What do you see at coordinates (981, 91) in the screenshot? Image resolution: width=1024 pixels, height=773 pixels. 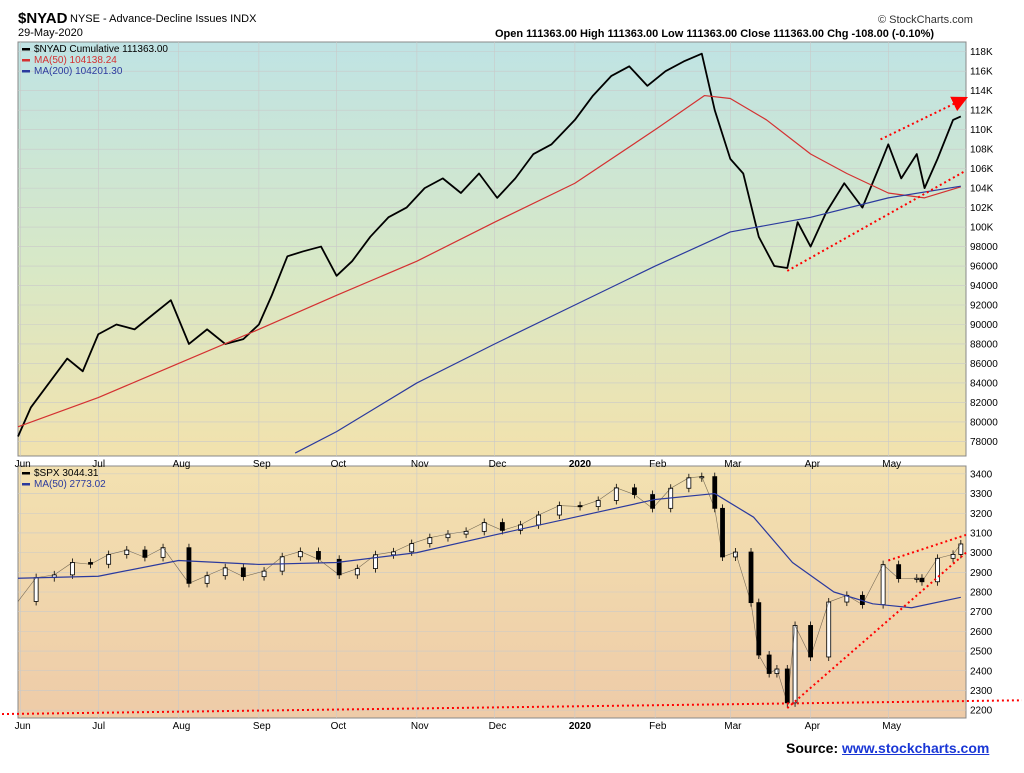 I see `nyad-y-tick-label: 114K` at bounding box center [981, 91].